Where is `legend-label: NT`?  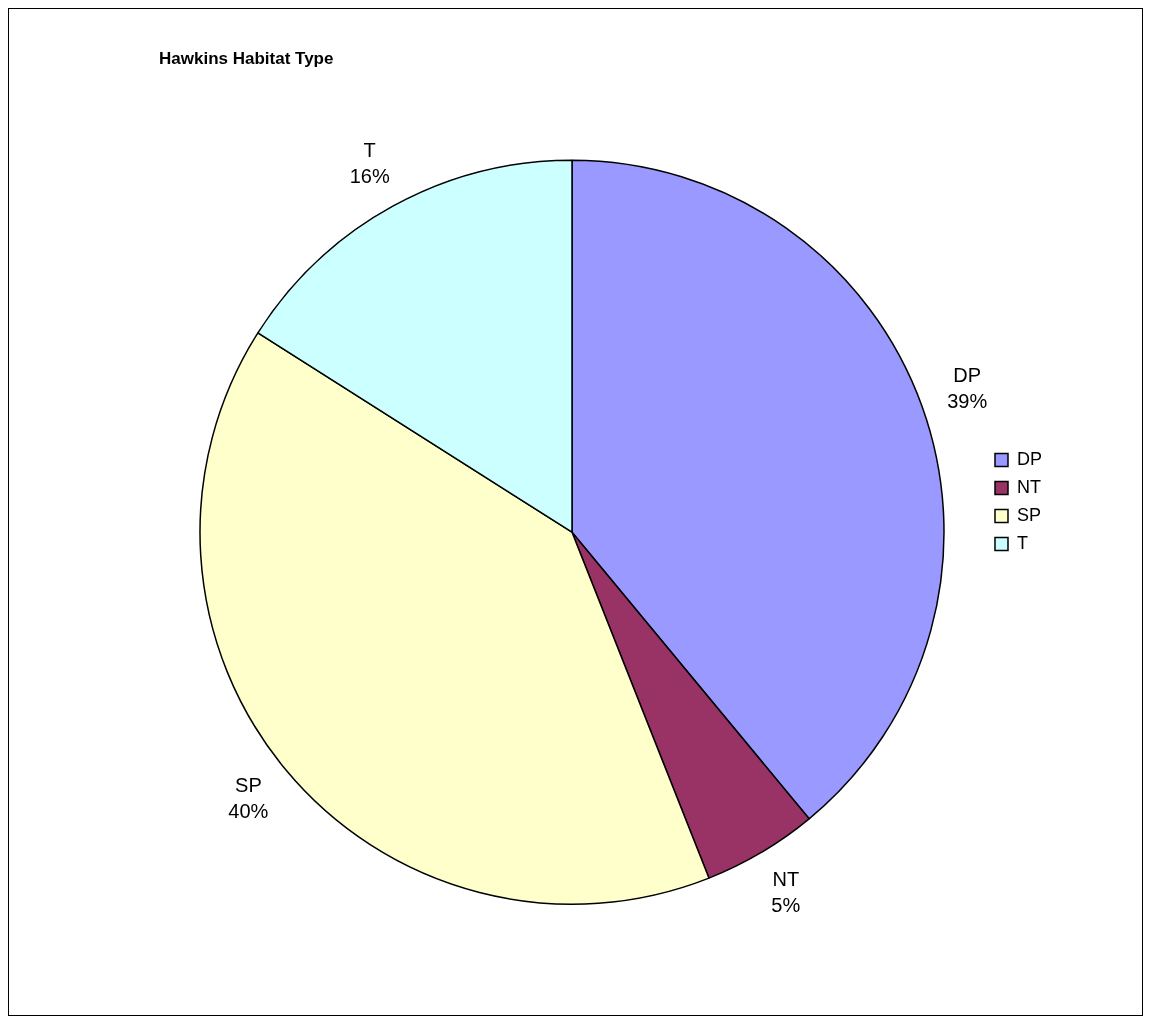
legend-label: NT is located at coordinates (1029, 486).